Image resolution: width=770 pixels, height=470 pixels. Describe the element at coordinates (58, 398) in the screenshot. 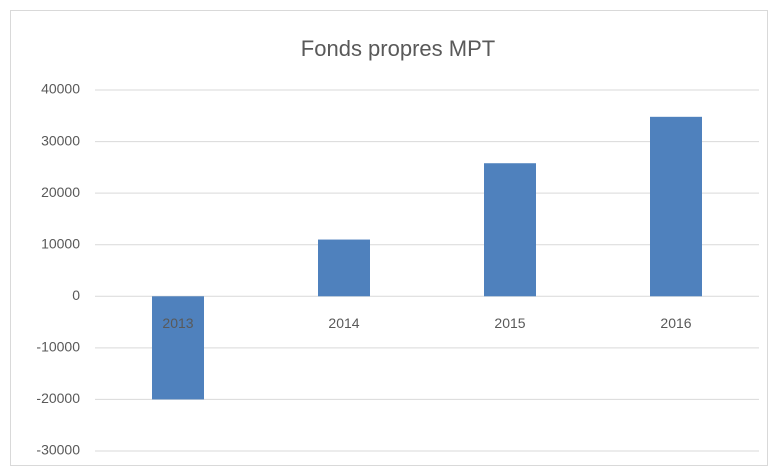

I see `y-tick-label: -20000` at that location.